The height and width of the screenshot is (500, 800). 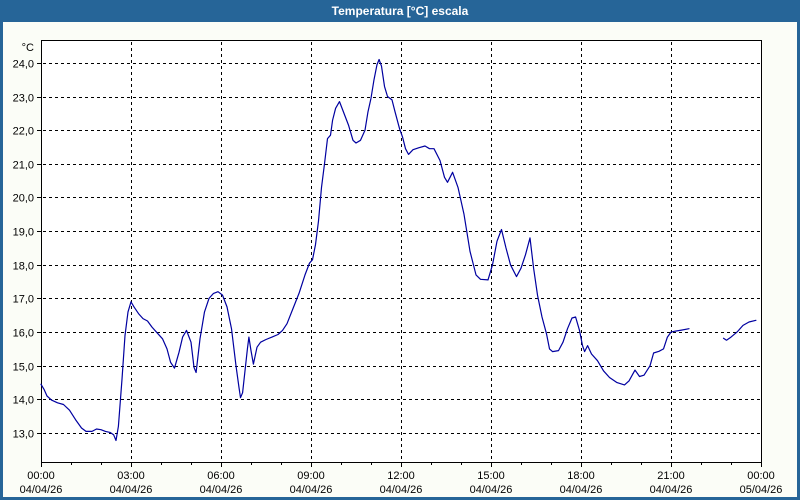 I want to click on y-tick-label: 14,0, so click(x=23, y=401).